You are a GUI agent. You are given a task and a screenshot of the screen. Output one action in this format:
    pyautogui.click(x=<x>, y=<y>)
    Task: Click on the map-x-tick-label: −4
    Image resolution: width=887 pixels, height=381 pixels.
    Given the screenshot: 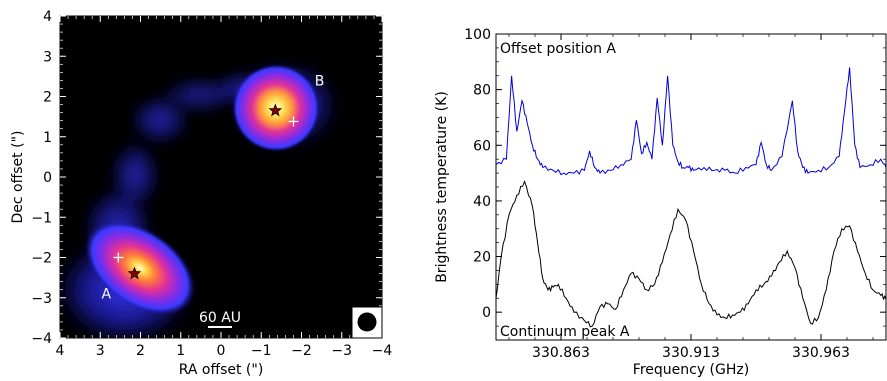 What is the action you would take?
    pyautogui.click(x=382, y=351)
    